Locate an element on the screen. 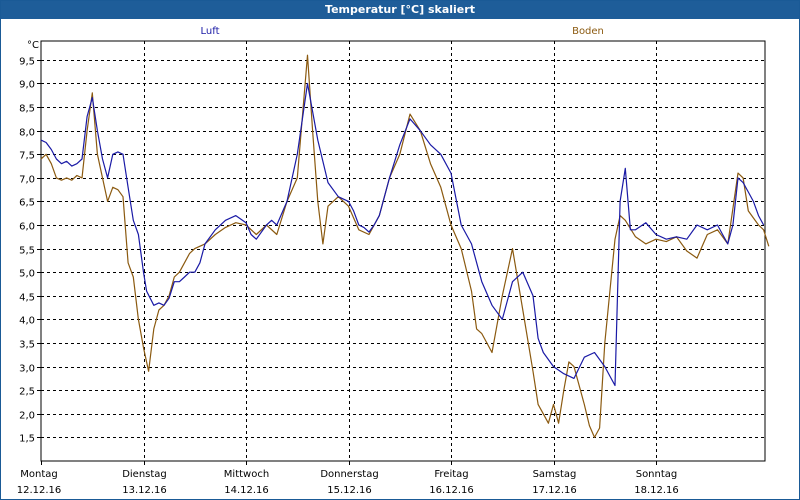 The height and width of the screenshot is (500, 800). y-tick-label: 1,5 is located at coordinates (27, 439).